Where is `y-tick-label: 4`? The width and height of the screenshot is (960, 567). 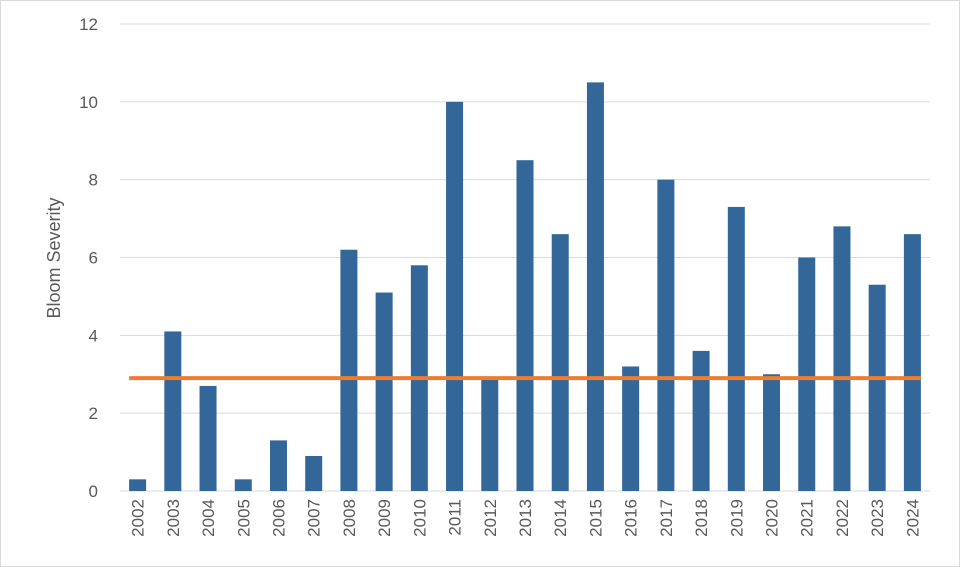 y-tick-label: 4 is located at coordinates (93, 335).